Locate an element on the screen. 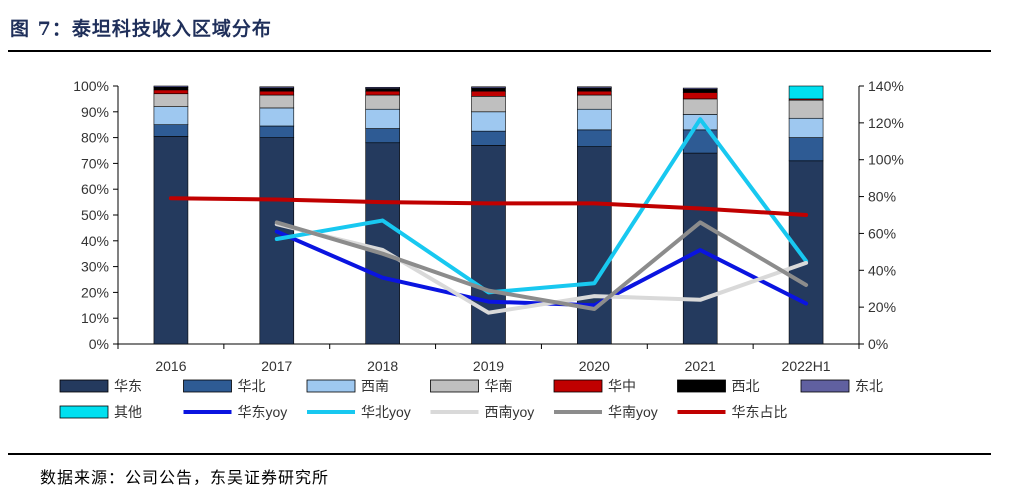 The height and width of the screenshot is (494, 1009). right-tick-label: 20% is located at coordinates (882, 307).